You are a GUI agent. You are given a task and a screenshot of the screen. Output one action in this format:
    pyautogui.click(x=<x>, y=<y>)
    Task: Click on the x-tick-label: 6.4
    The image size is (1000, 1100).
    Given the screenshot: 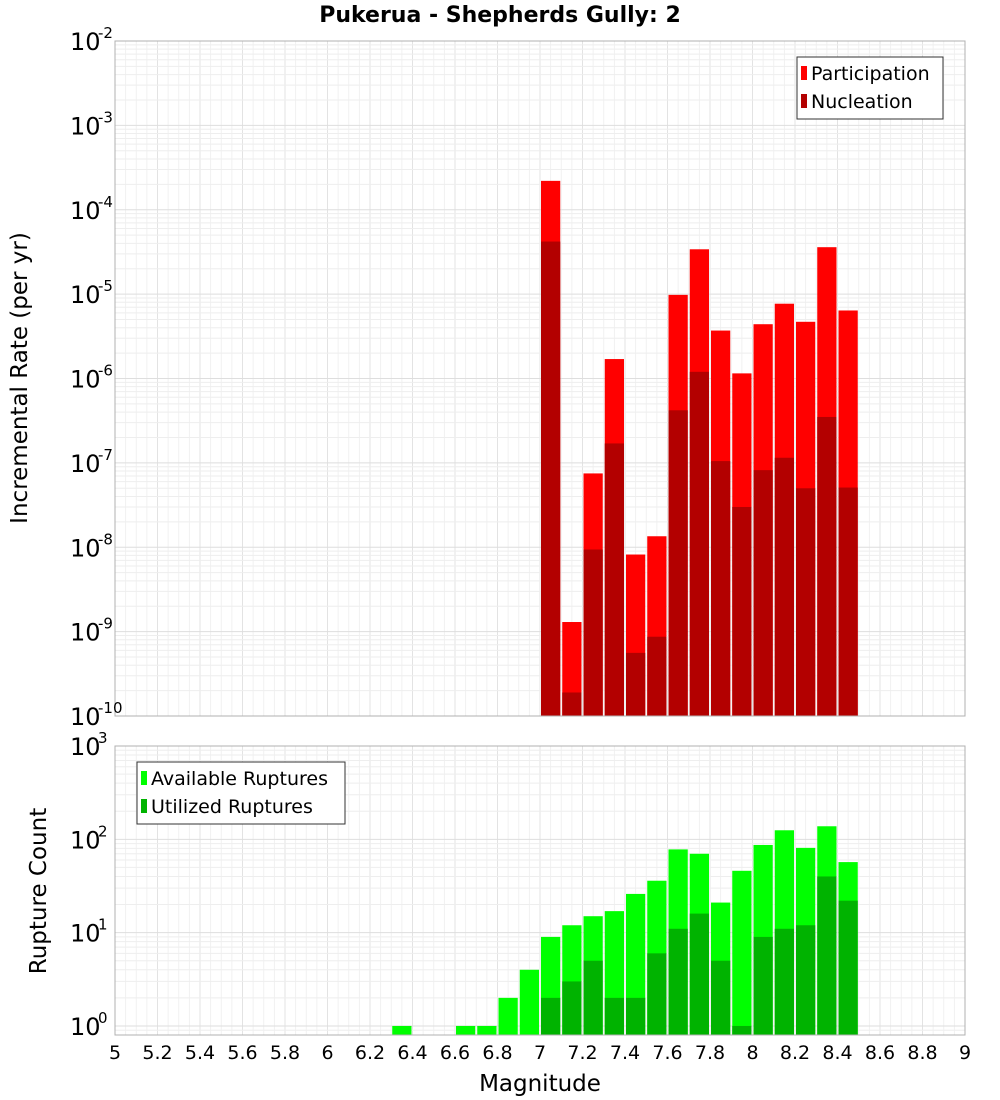 What is the action you would take?
    pyautogui.click(x=412, y=1053)
    